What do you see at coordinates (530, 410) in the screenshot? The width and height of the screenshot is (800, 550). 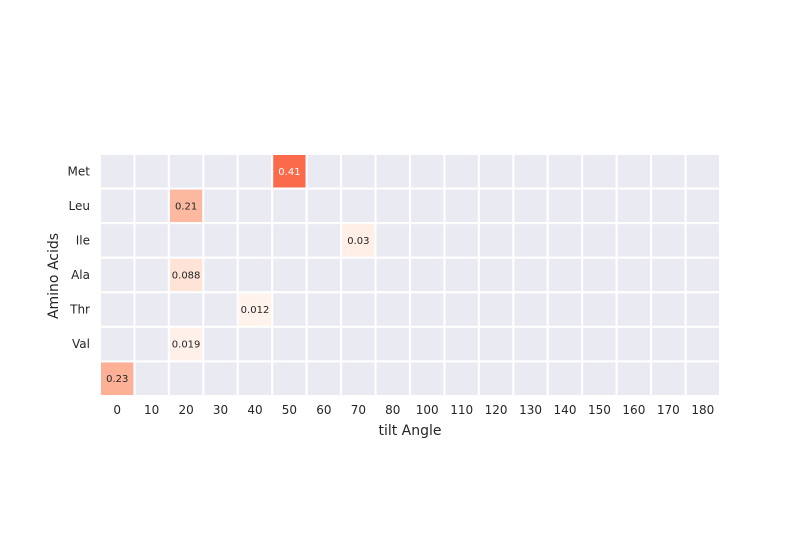 I see `x-tick-label: 130` at bounding box center [530, 410].